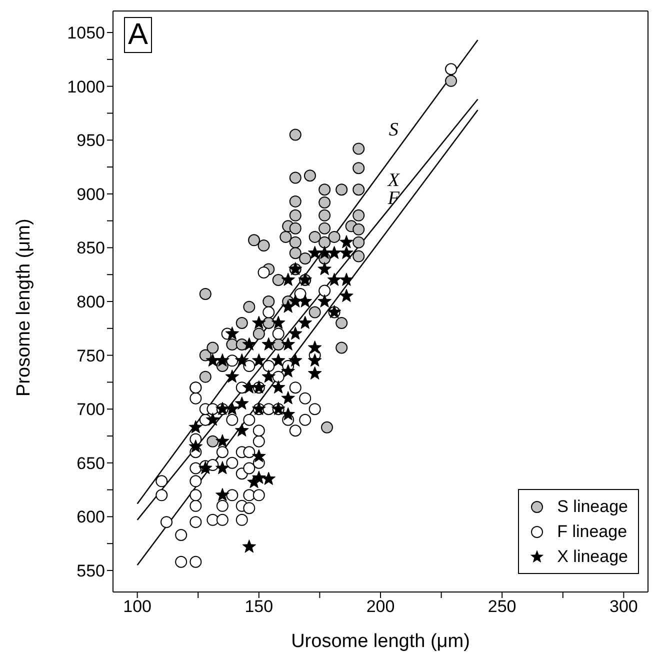 The image size is (659, 670). I want to click on x-tick-label: 100, so click(137, 606).